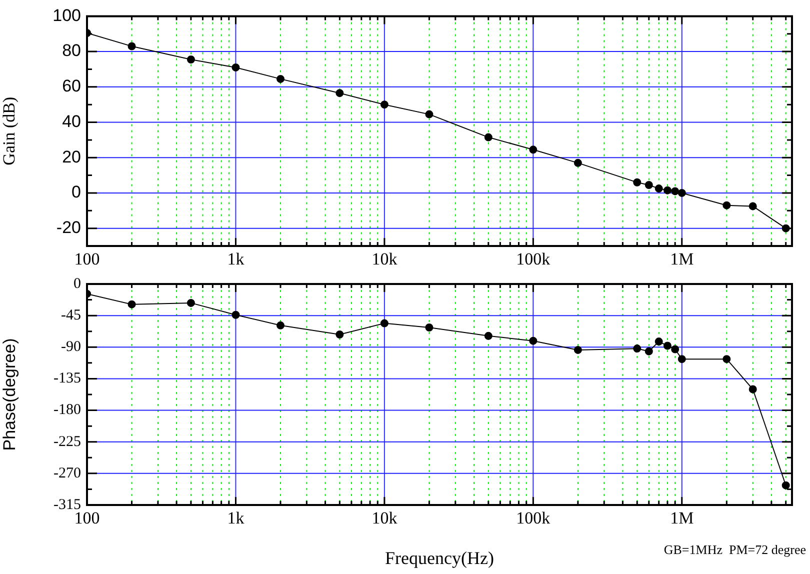 This screenshot has width=810, height=574. I want to click on y-tick-label: -45, so click(71, 316).